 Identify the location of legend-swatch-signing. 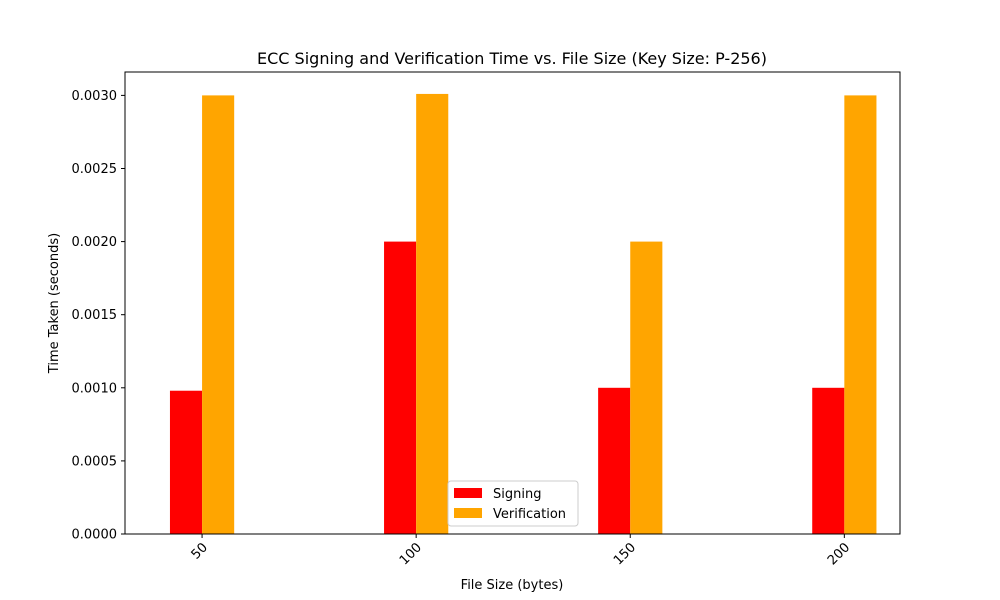
(468, 493).